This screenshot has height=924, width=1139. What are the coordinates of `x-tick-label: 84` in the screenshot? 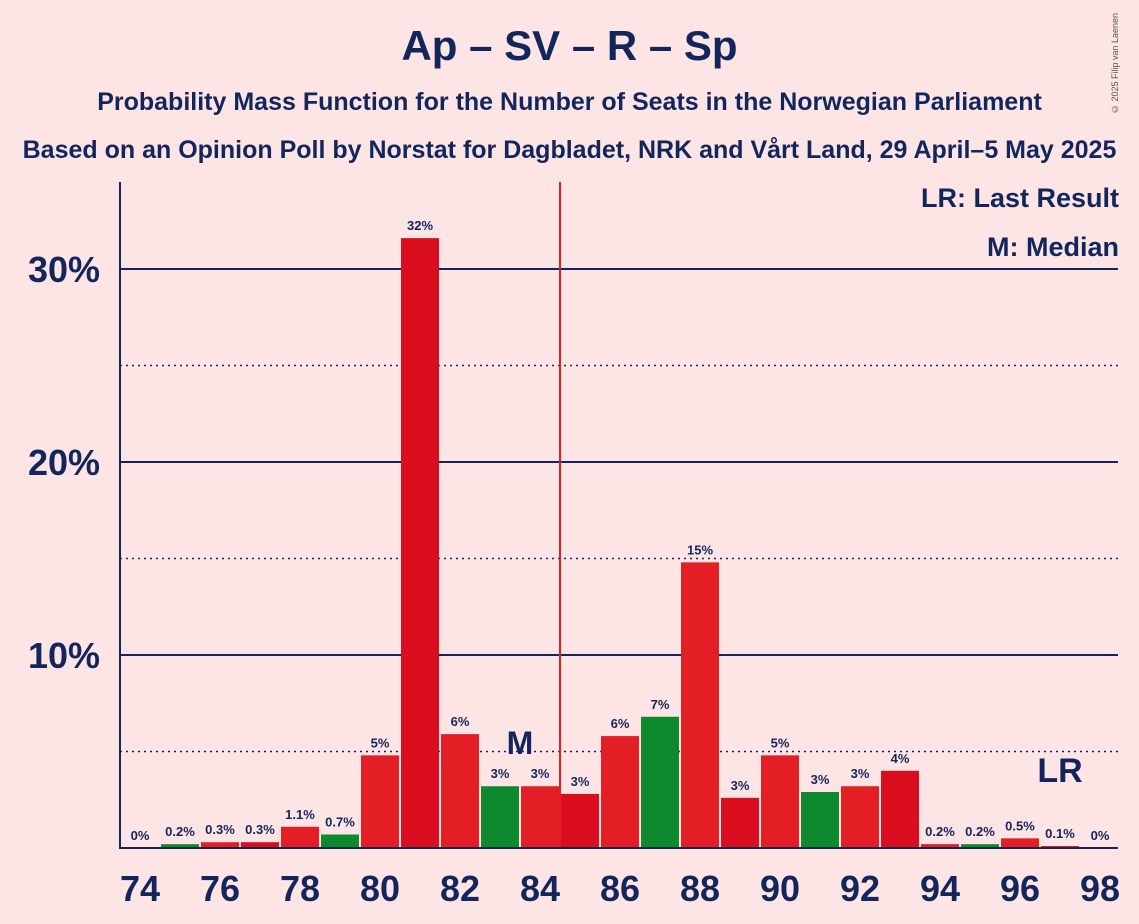 It's located at (540, 888).